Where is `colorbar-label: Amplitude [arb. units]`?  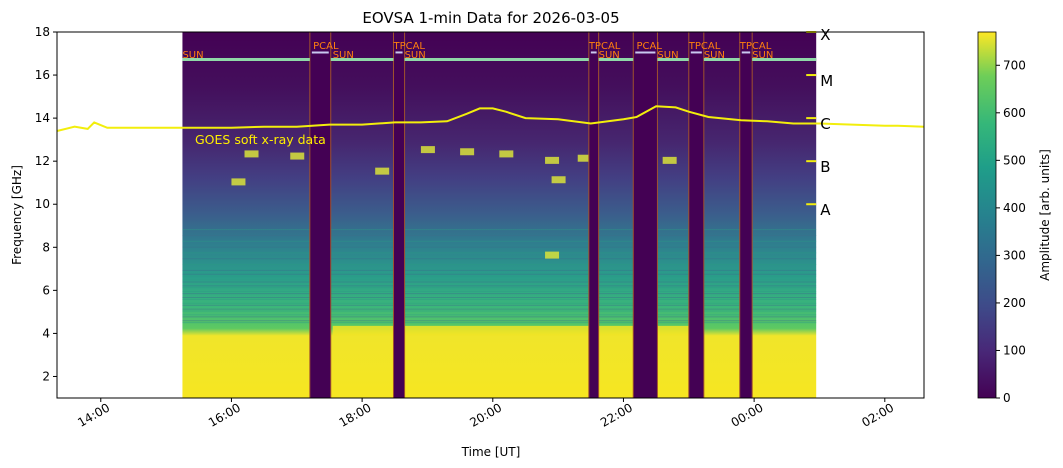
colorbar-label: Amplitude [arb. units] is located at coordinates (1045, 215).